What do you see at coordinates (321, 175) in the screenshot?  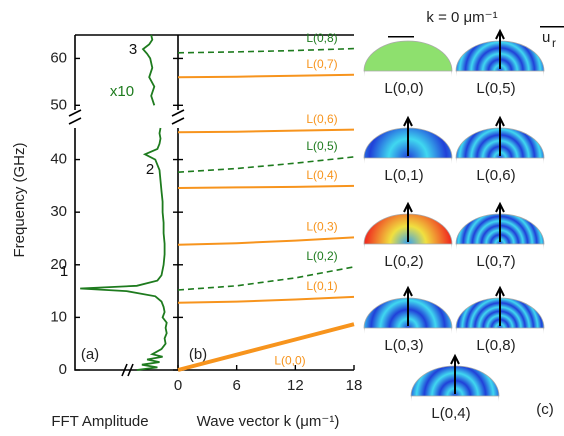 I see `curve-label: L(0,4)` at bounding box center [321, 175].